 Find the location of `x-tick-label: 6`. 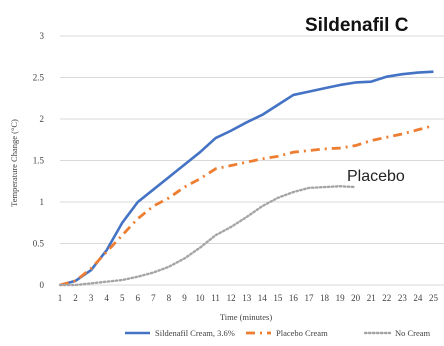

x-tick-label: 6 is located at coordinates (138, 298).